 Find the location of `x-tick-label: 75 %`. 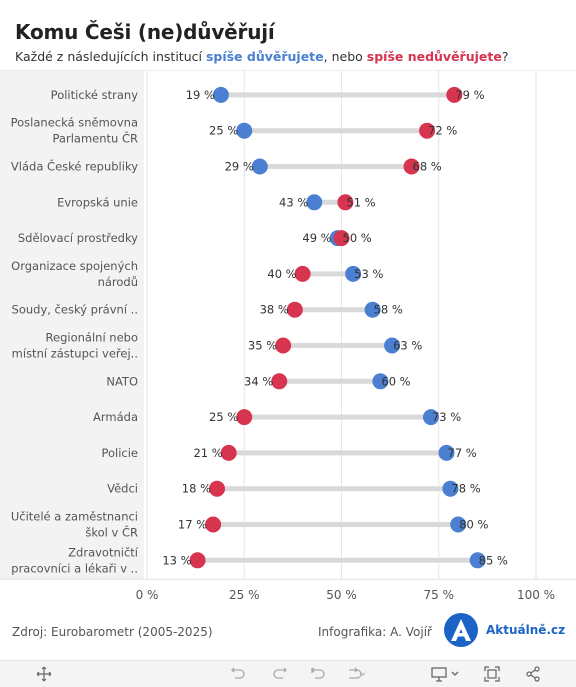

x-tick-label: 75 % is located at coordinates (439, 595).